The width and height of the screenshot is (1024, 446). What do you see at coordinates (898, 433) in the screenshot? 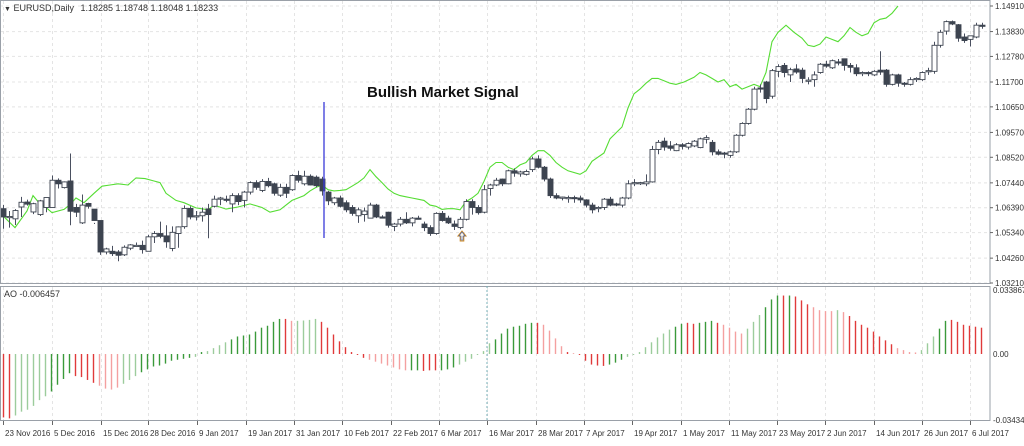
I see `svg-text: 14 Jun 2017` at bounding box center [898, 433].